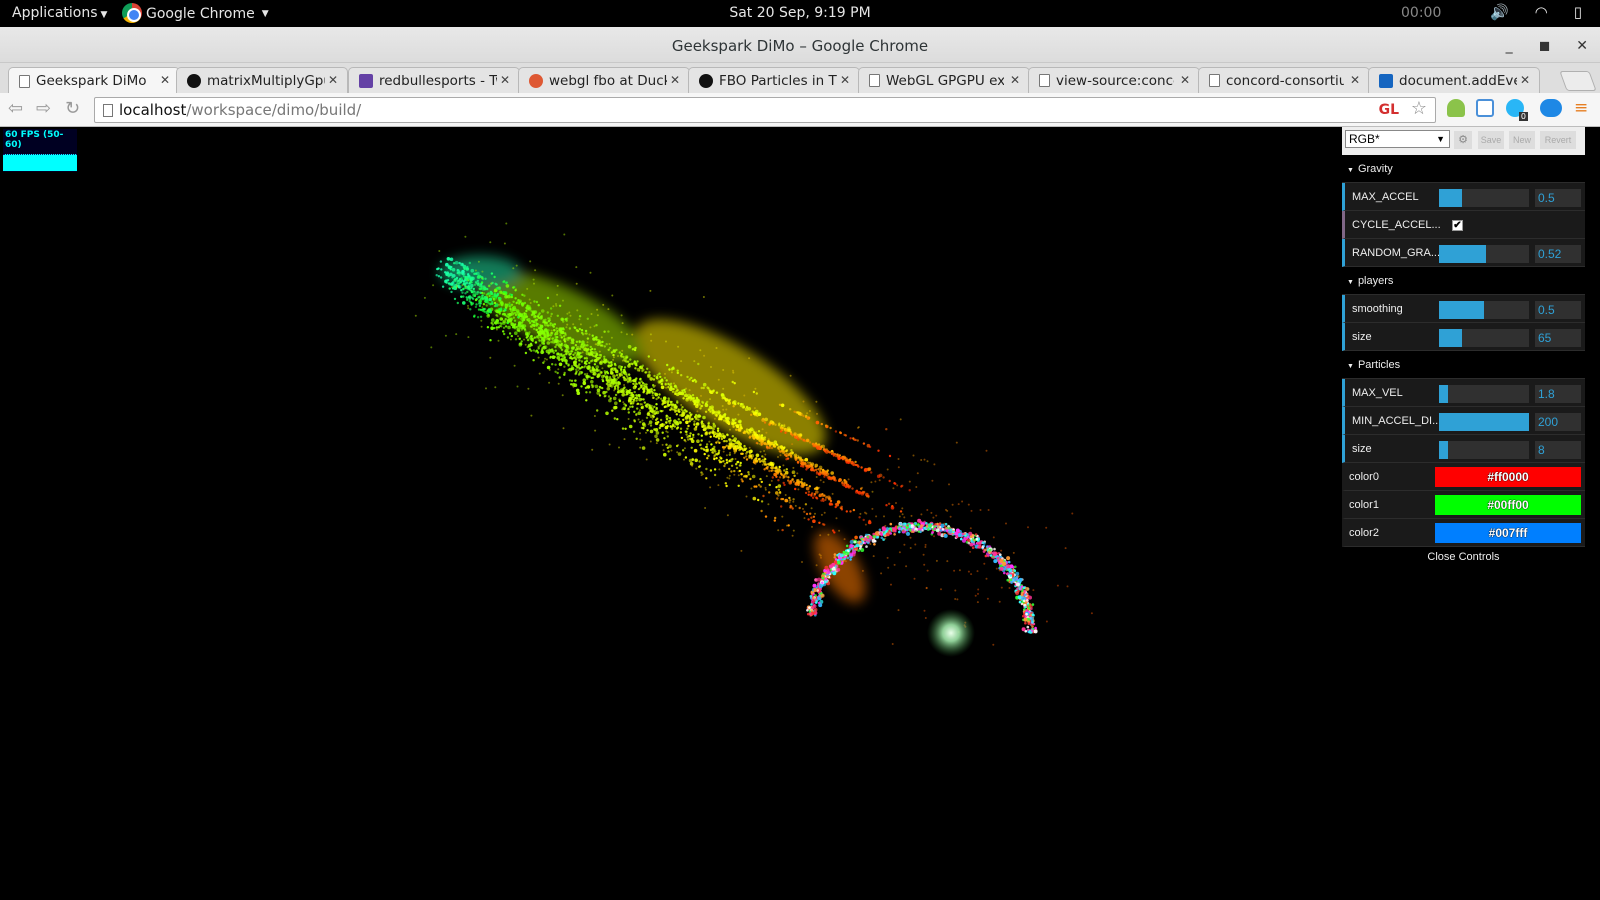  I want to click on folder-players: ▼ players, so click(1463, 281).